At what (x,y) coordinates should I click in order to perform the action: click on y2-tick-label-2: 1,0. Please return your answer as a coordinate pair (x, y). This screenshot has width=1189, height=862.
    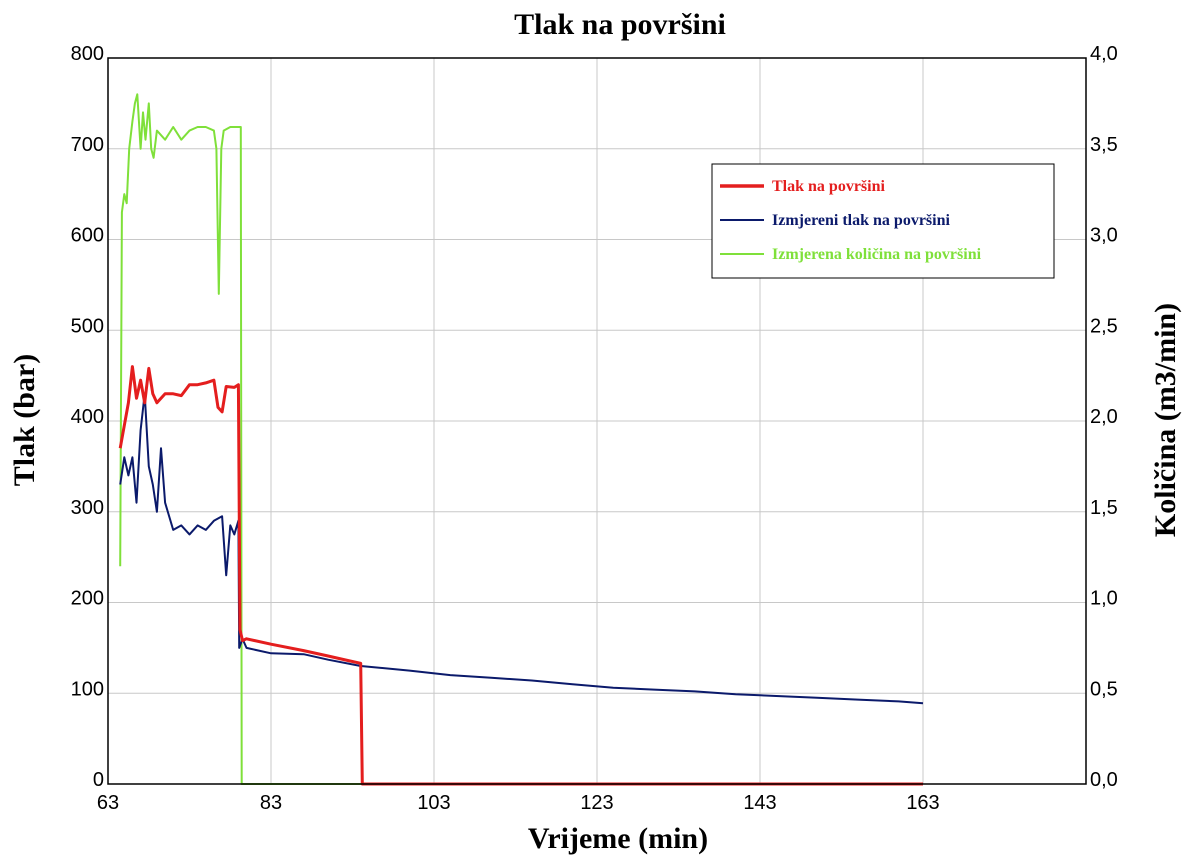
    Looking at the image, I should click on (1104, 599).